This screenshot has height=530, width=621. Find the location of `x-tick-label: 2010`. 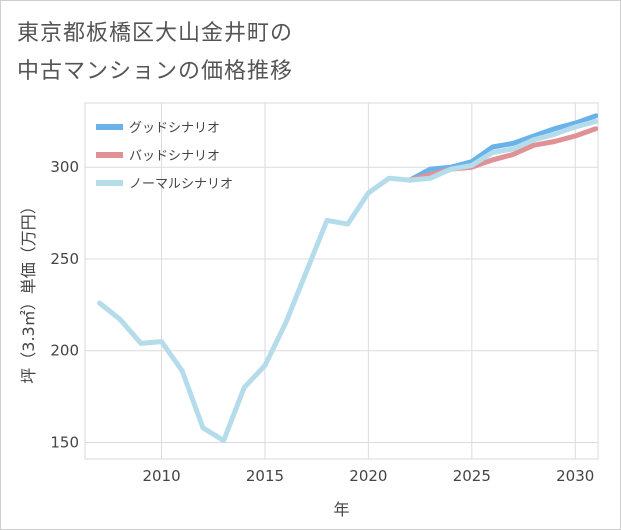

x-tick-label: 2010 is located at coordinates (161, 476).